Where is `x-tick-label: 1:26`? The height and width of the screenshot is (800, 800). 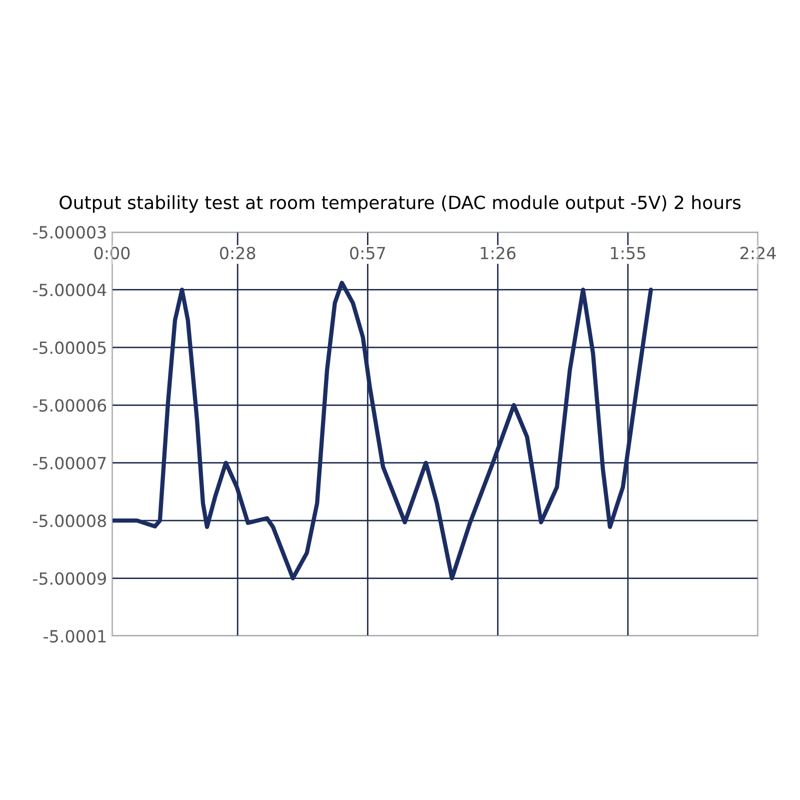 x-tick-label: 1:26 is located at coordinates (498, 253).